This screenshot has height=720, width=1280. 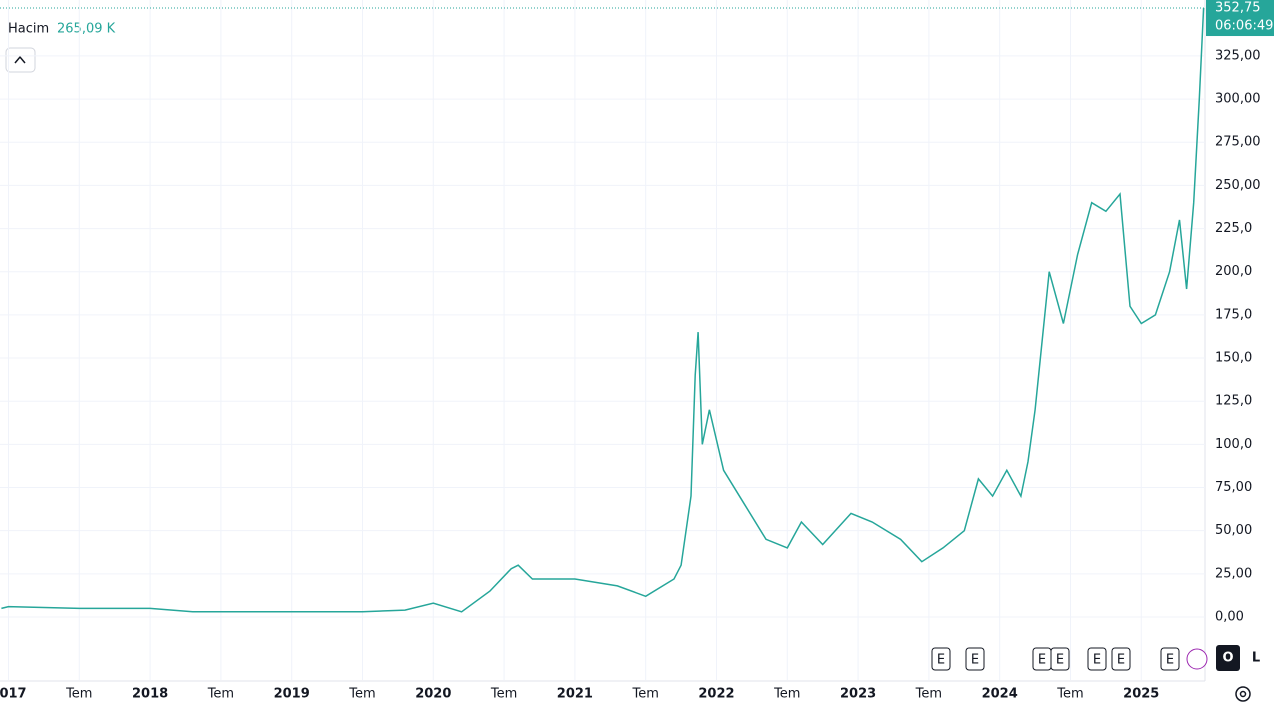 I want to click on flash-marker, so click(x=1197, y=659).